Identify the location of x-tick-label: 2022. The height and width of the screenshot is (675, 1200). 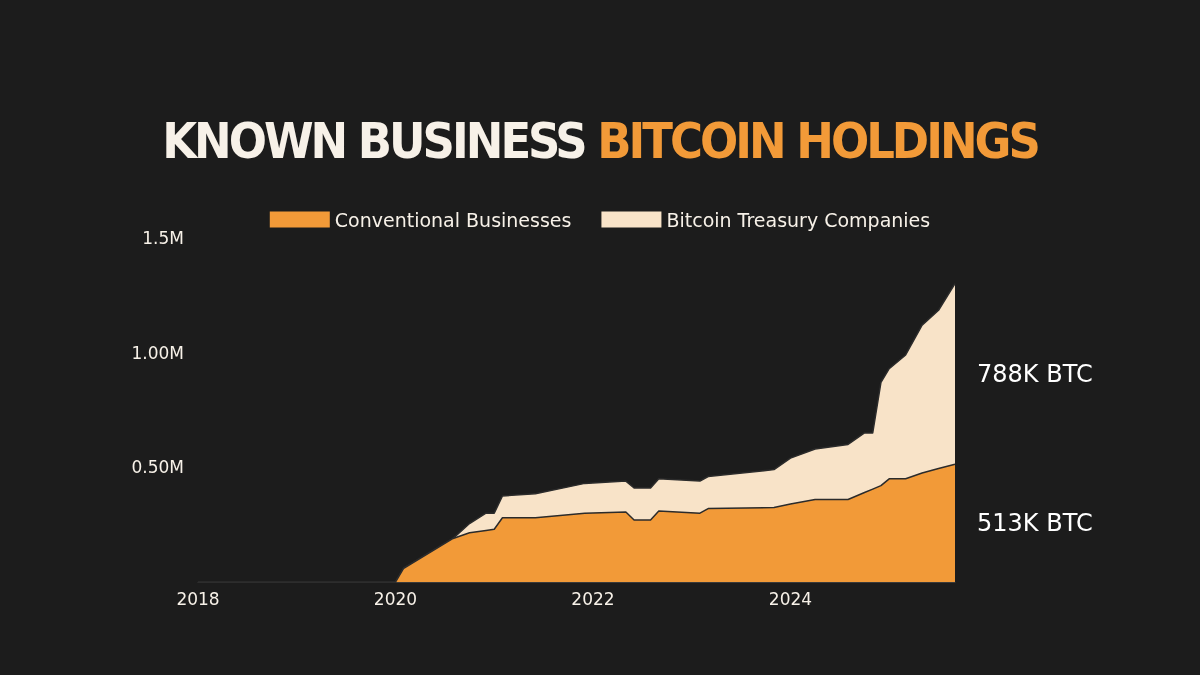
(593, 598).